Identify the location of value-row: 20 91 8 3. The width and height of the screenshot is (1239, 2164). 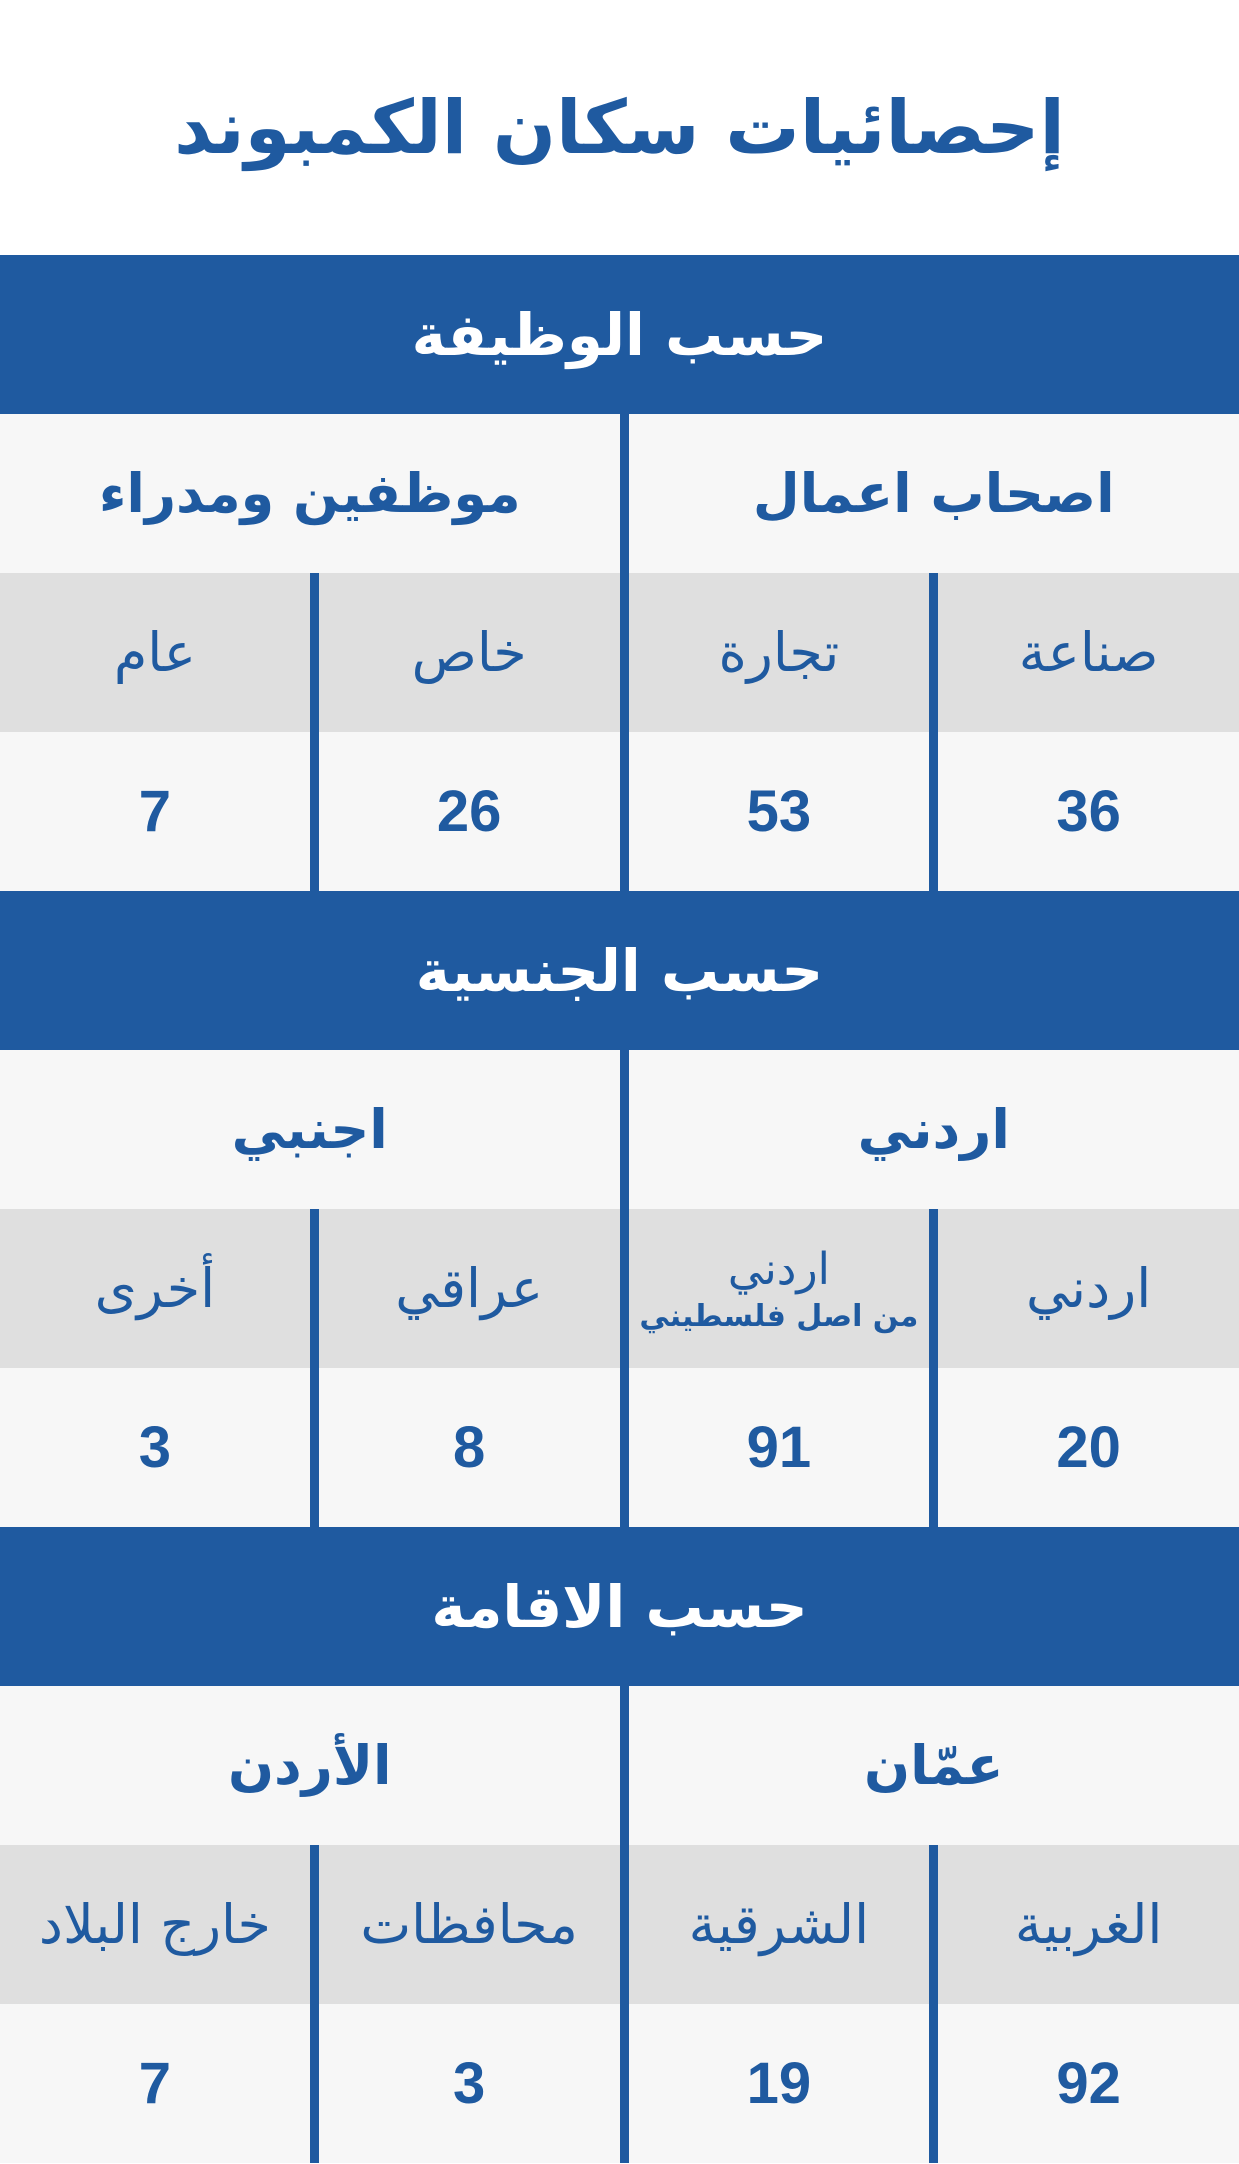
(619, 1447).